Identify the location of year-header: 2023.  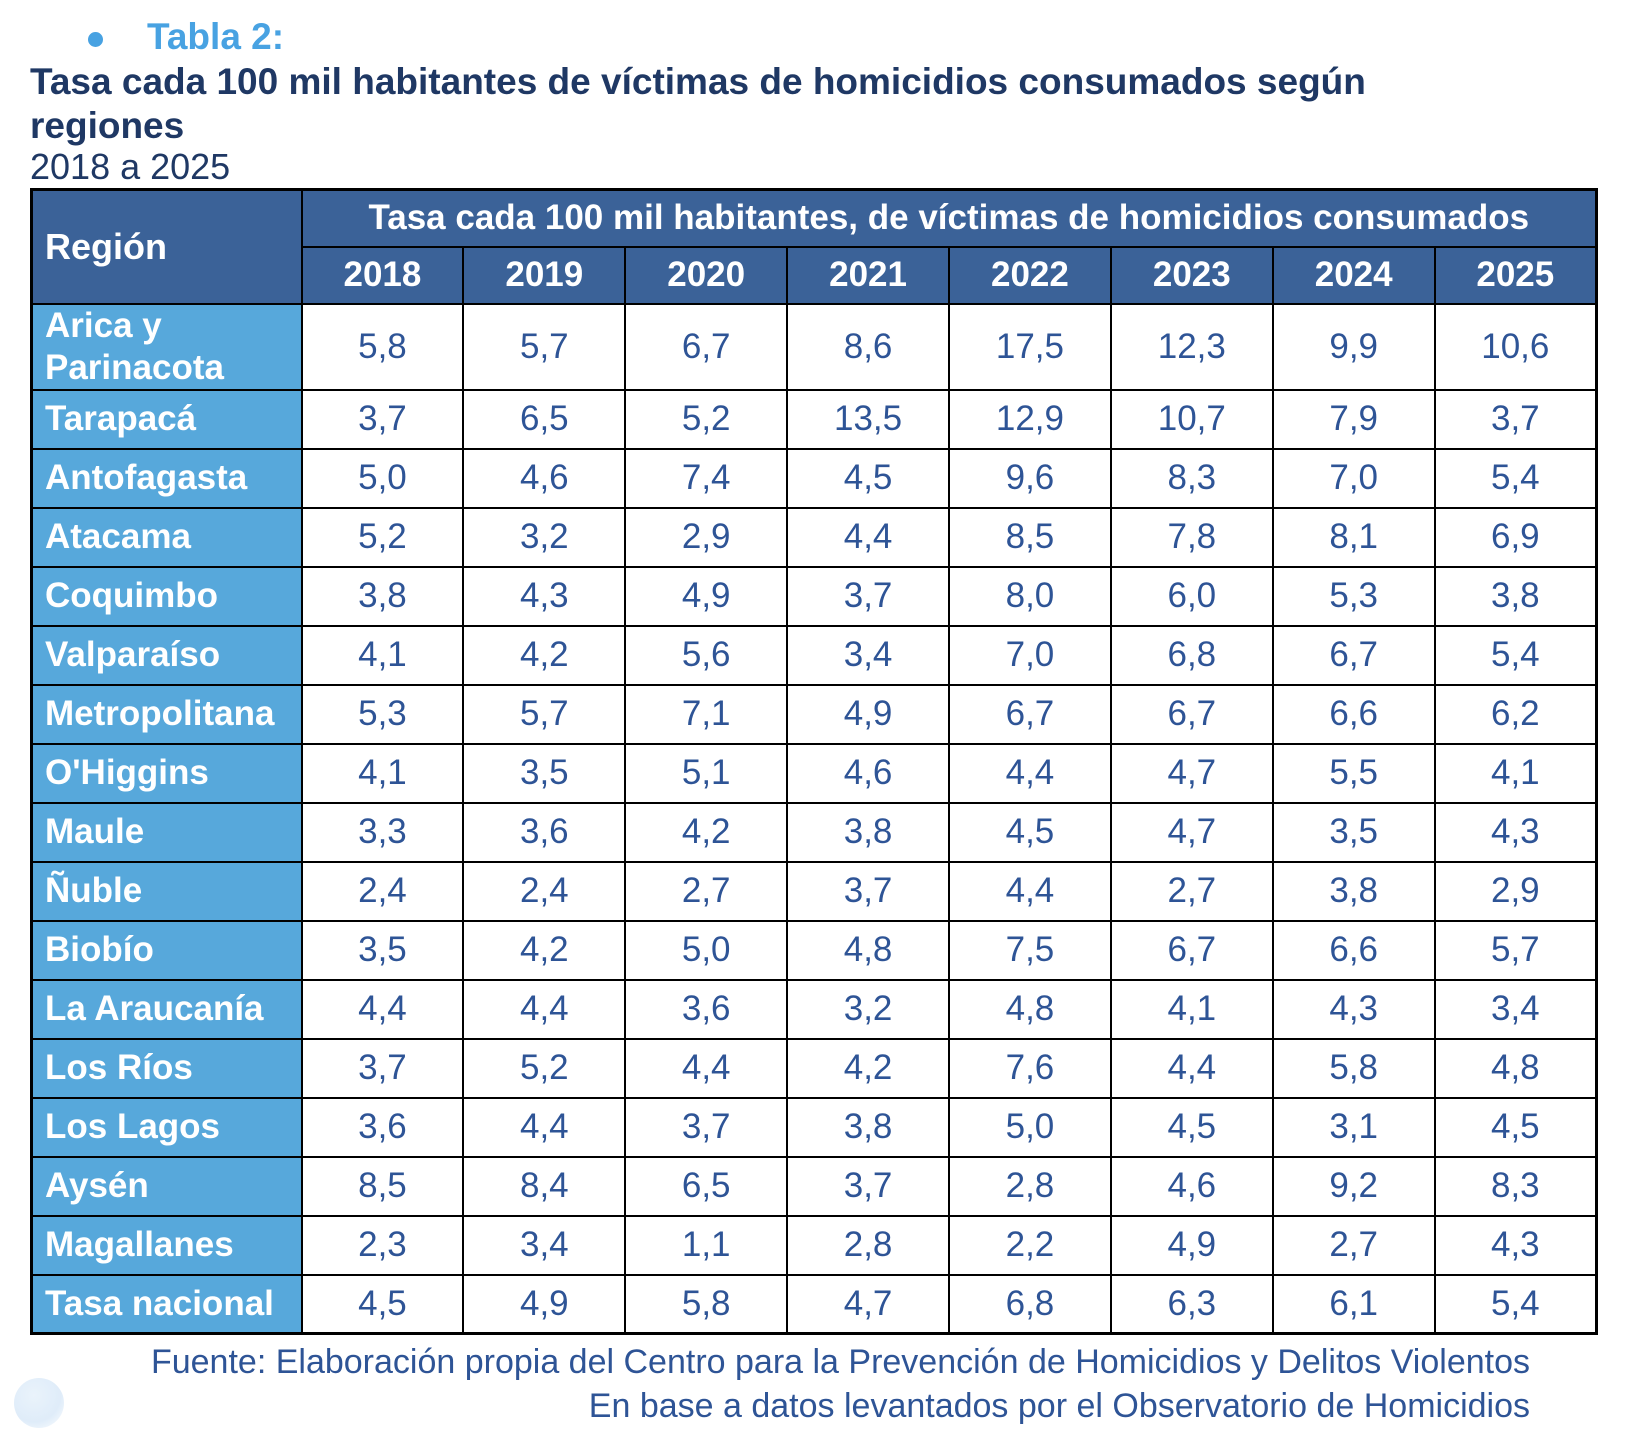
(1191, 275).